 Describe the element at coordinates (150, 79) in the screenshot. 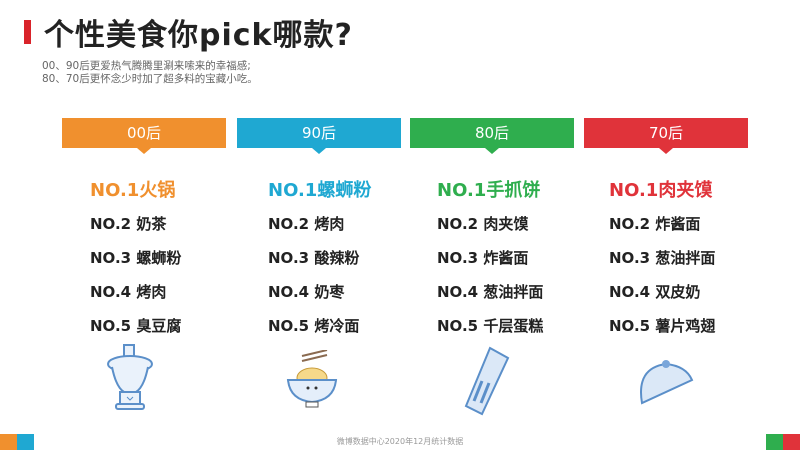

I see `subtitle-line: 80、70后更怀念少时加了超多料的宝藏小吃。` at that location.